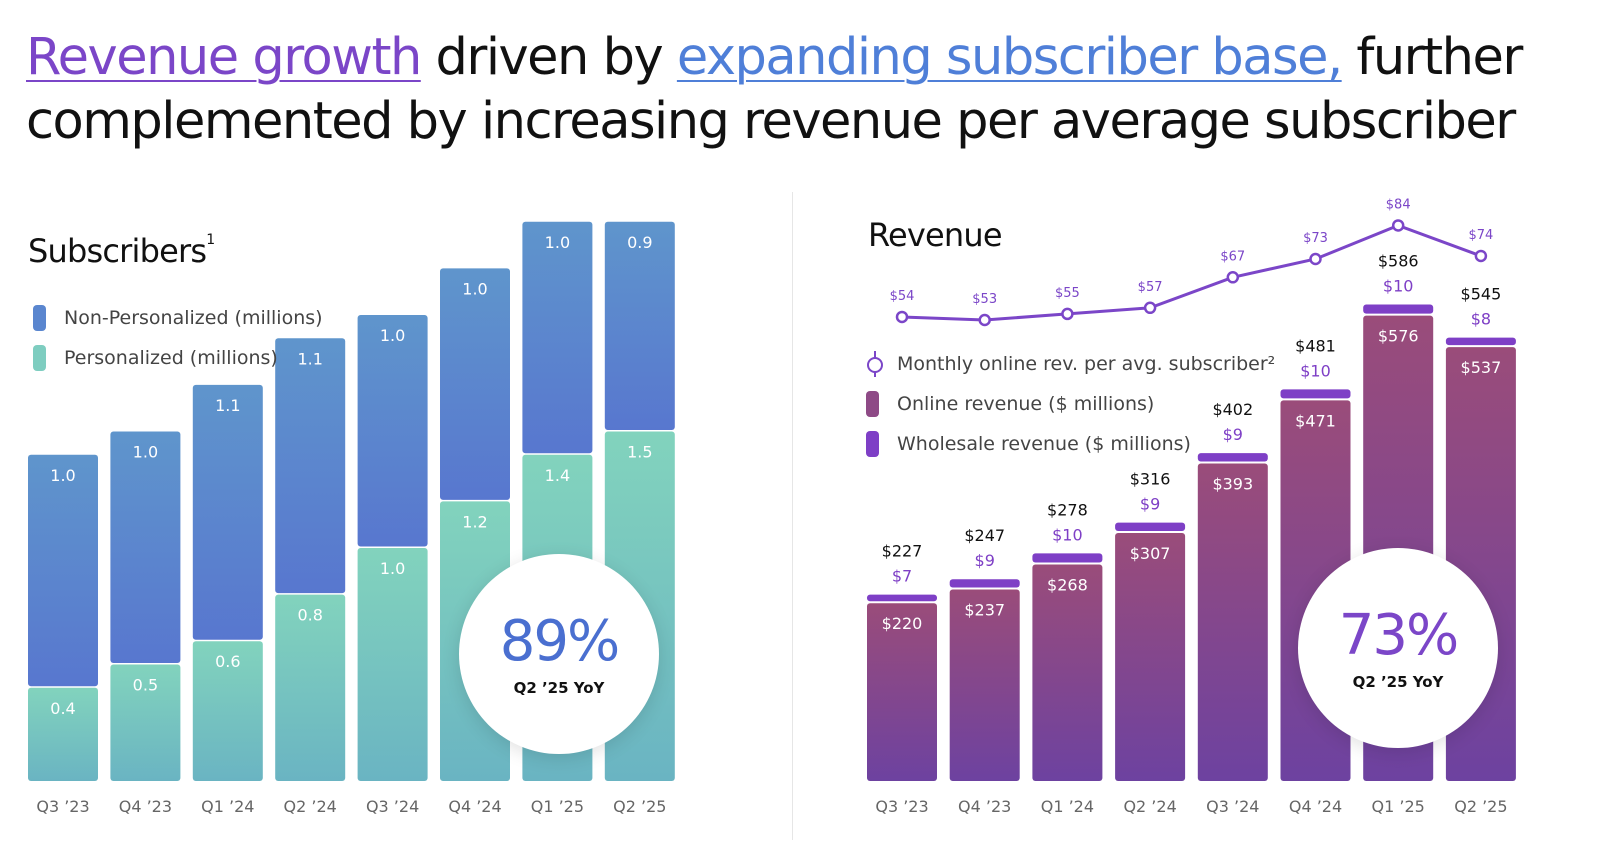  I want to click on legend-item-non-personalized: Non-Personalized (millions), so click(178, 318).